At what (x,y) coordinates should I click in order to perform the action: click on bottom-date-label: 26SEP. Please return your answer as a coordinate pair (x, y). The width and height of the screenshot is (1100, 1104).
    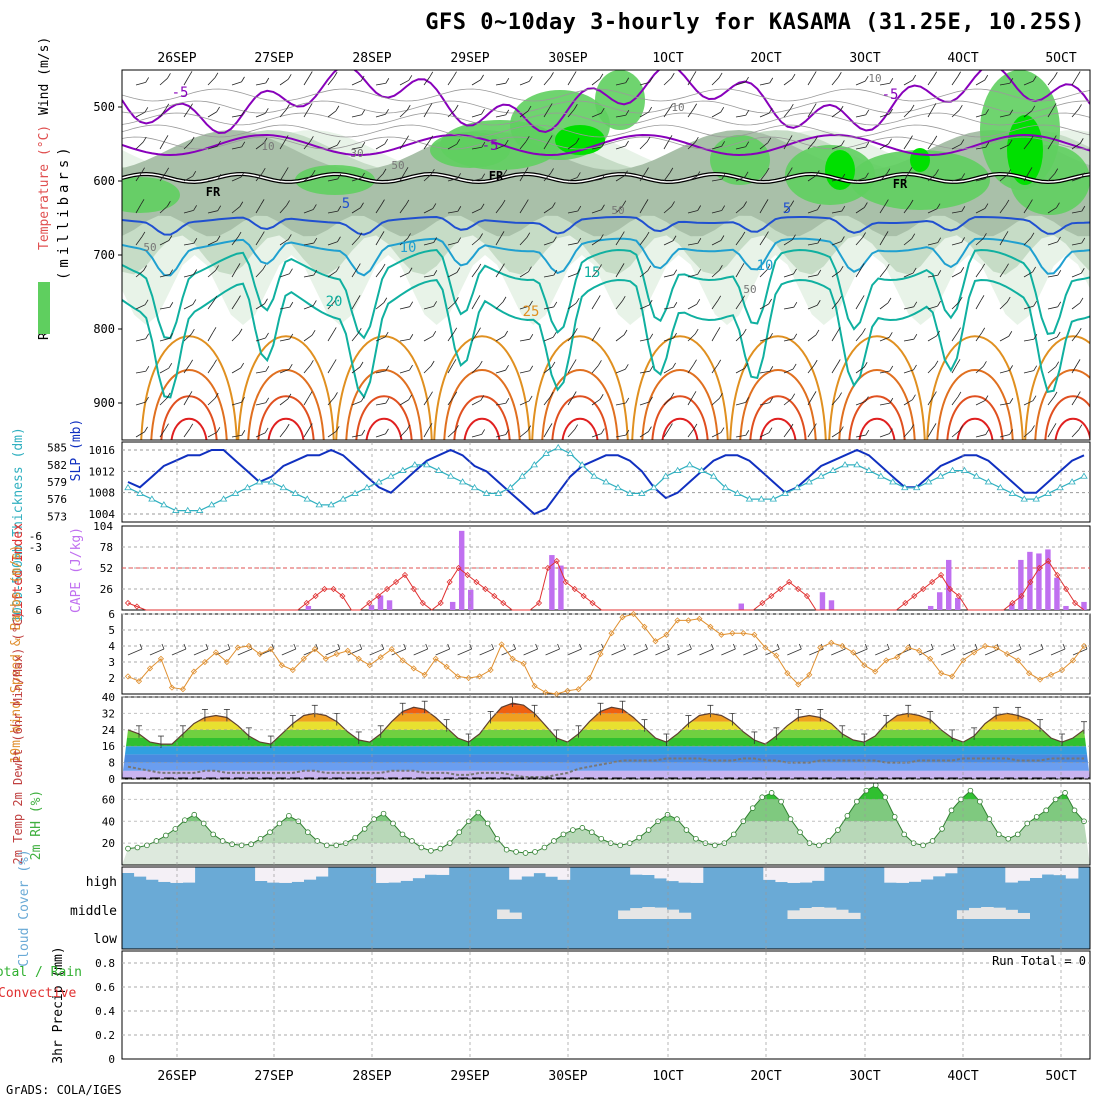
    Looking at the image, I should click on (176, 1076).